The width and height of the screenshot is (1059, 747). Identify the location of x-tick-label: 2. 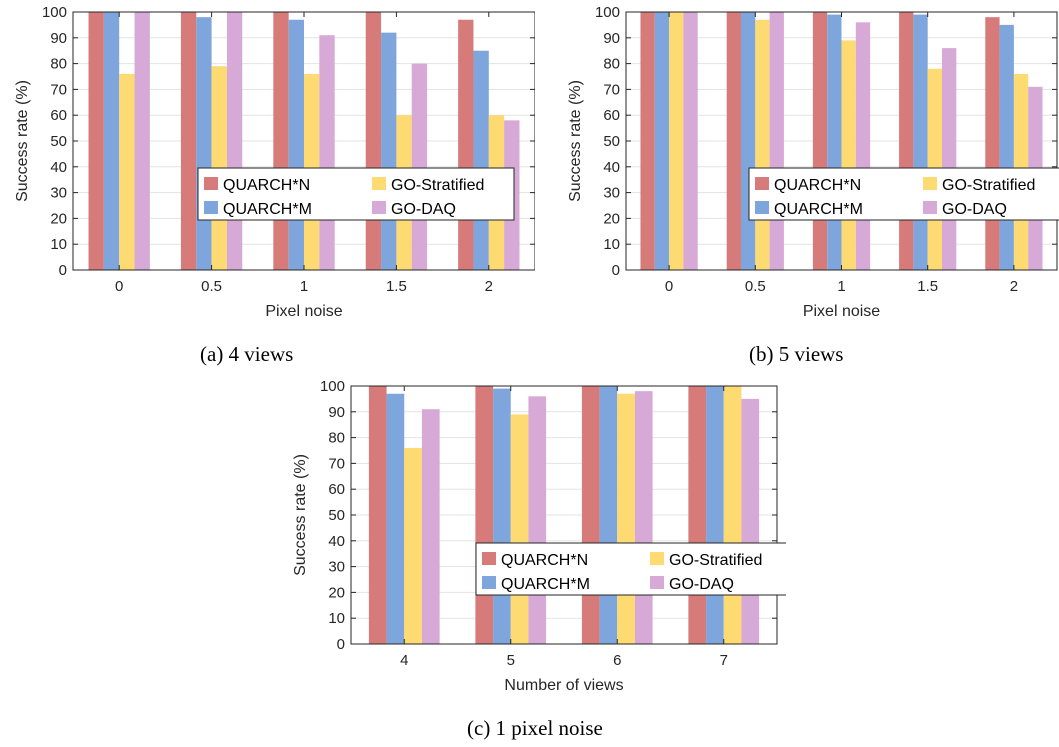
(1014, 286).